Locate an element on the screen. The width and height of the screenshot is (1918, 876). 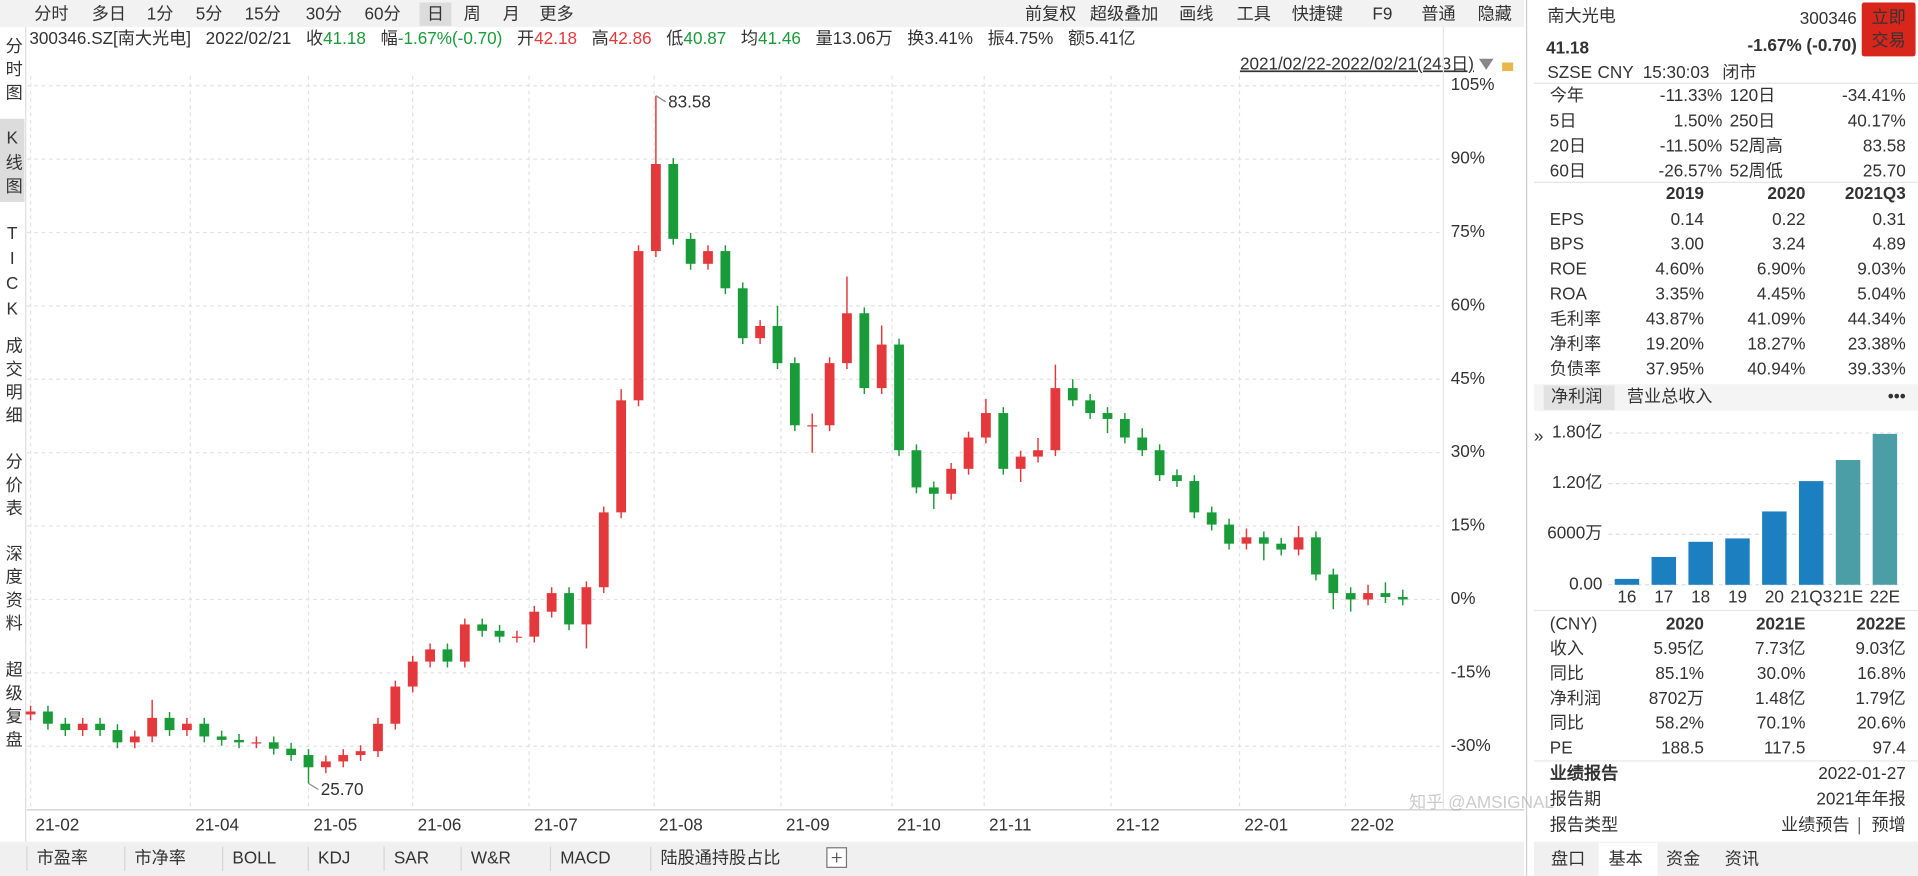
stat-value: 83.58 is located at coordinates (1884, 145).